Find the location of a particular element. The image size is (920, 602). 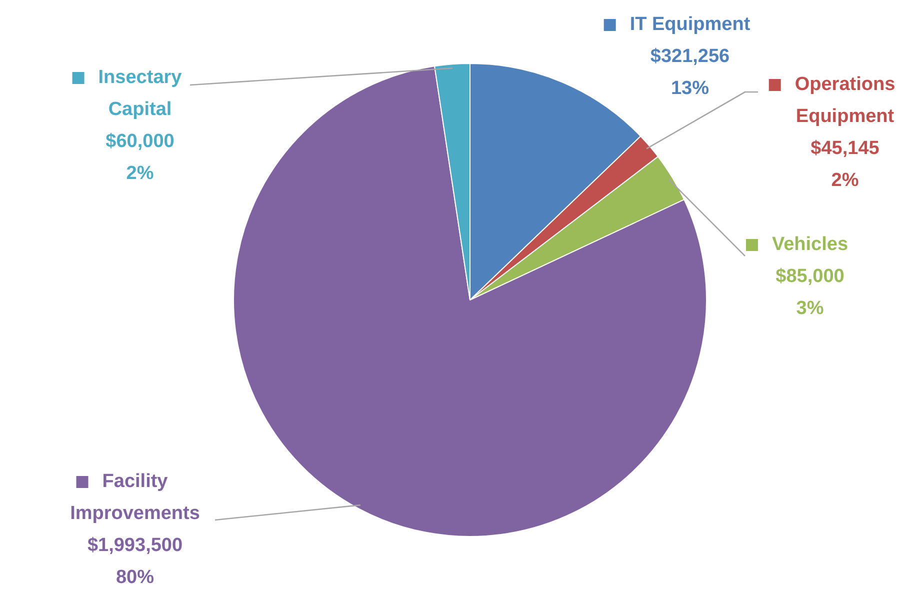

legend-label: Facility Improvements is located at coordinates (135, 497).